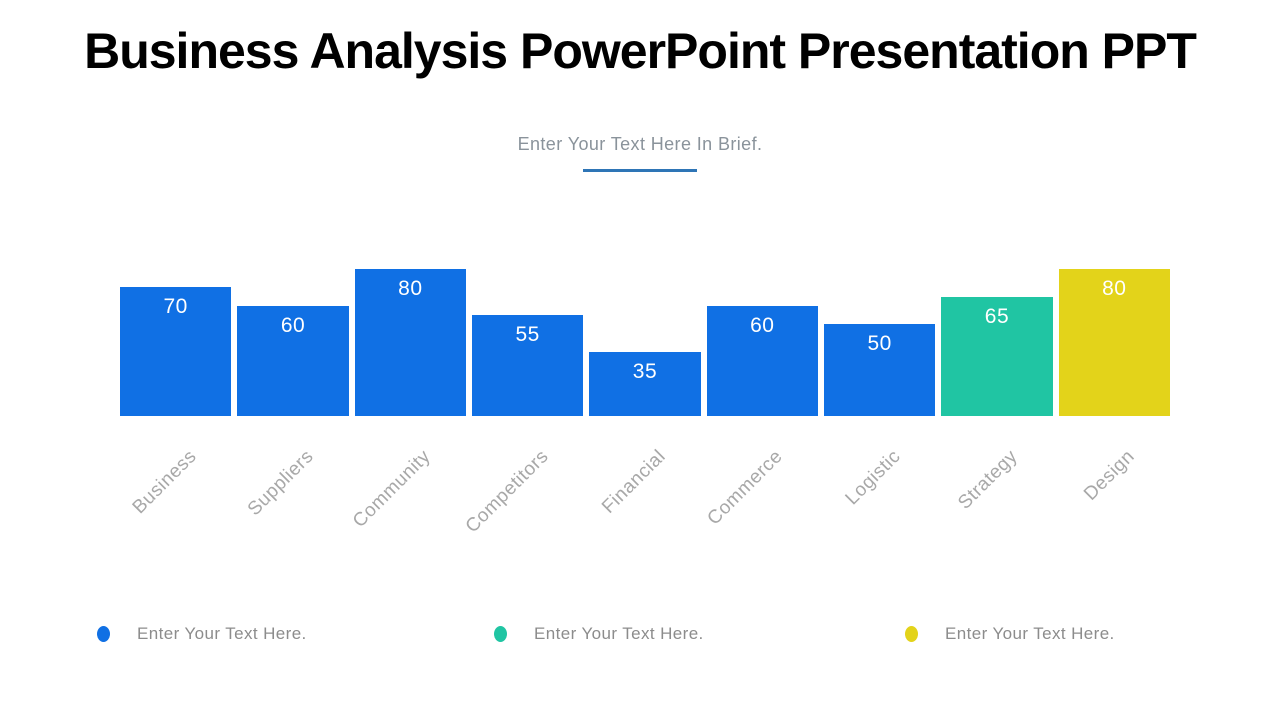 This screenshot has height=720, width=1280. I want to click on category-label-design: Design, so click(1110, 475).